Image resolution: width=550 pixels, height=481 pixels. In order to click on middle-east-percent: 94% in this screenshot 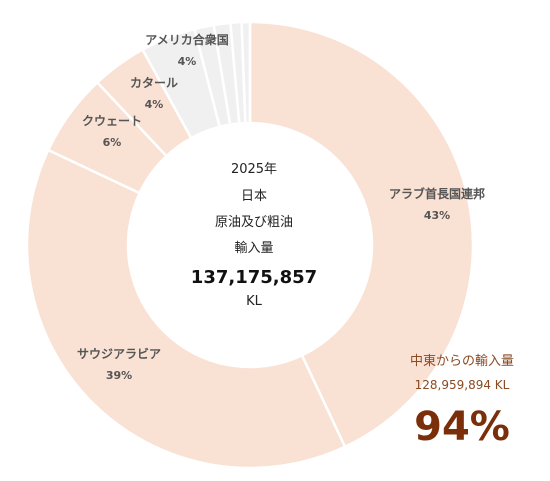, I will do `click(462, 427)`.